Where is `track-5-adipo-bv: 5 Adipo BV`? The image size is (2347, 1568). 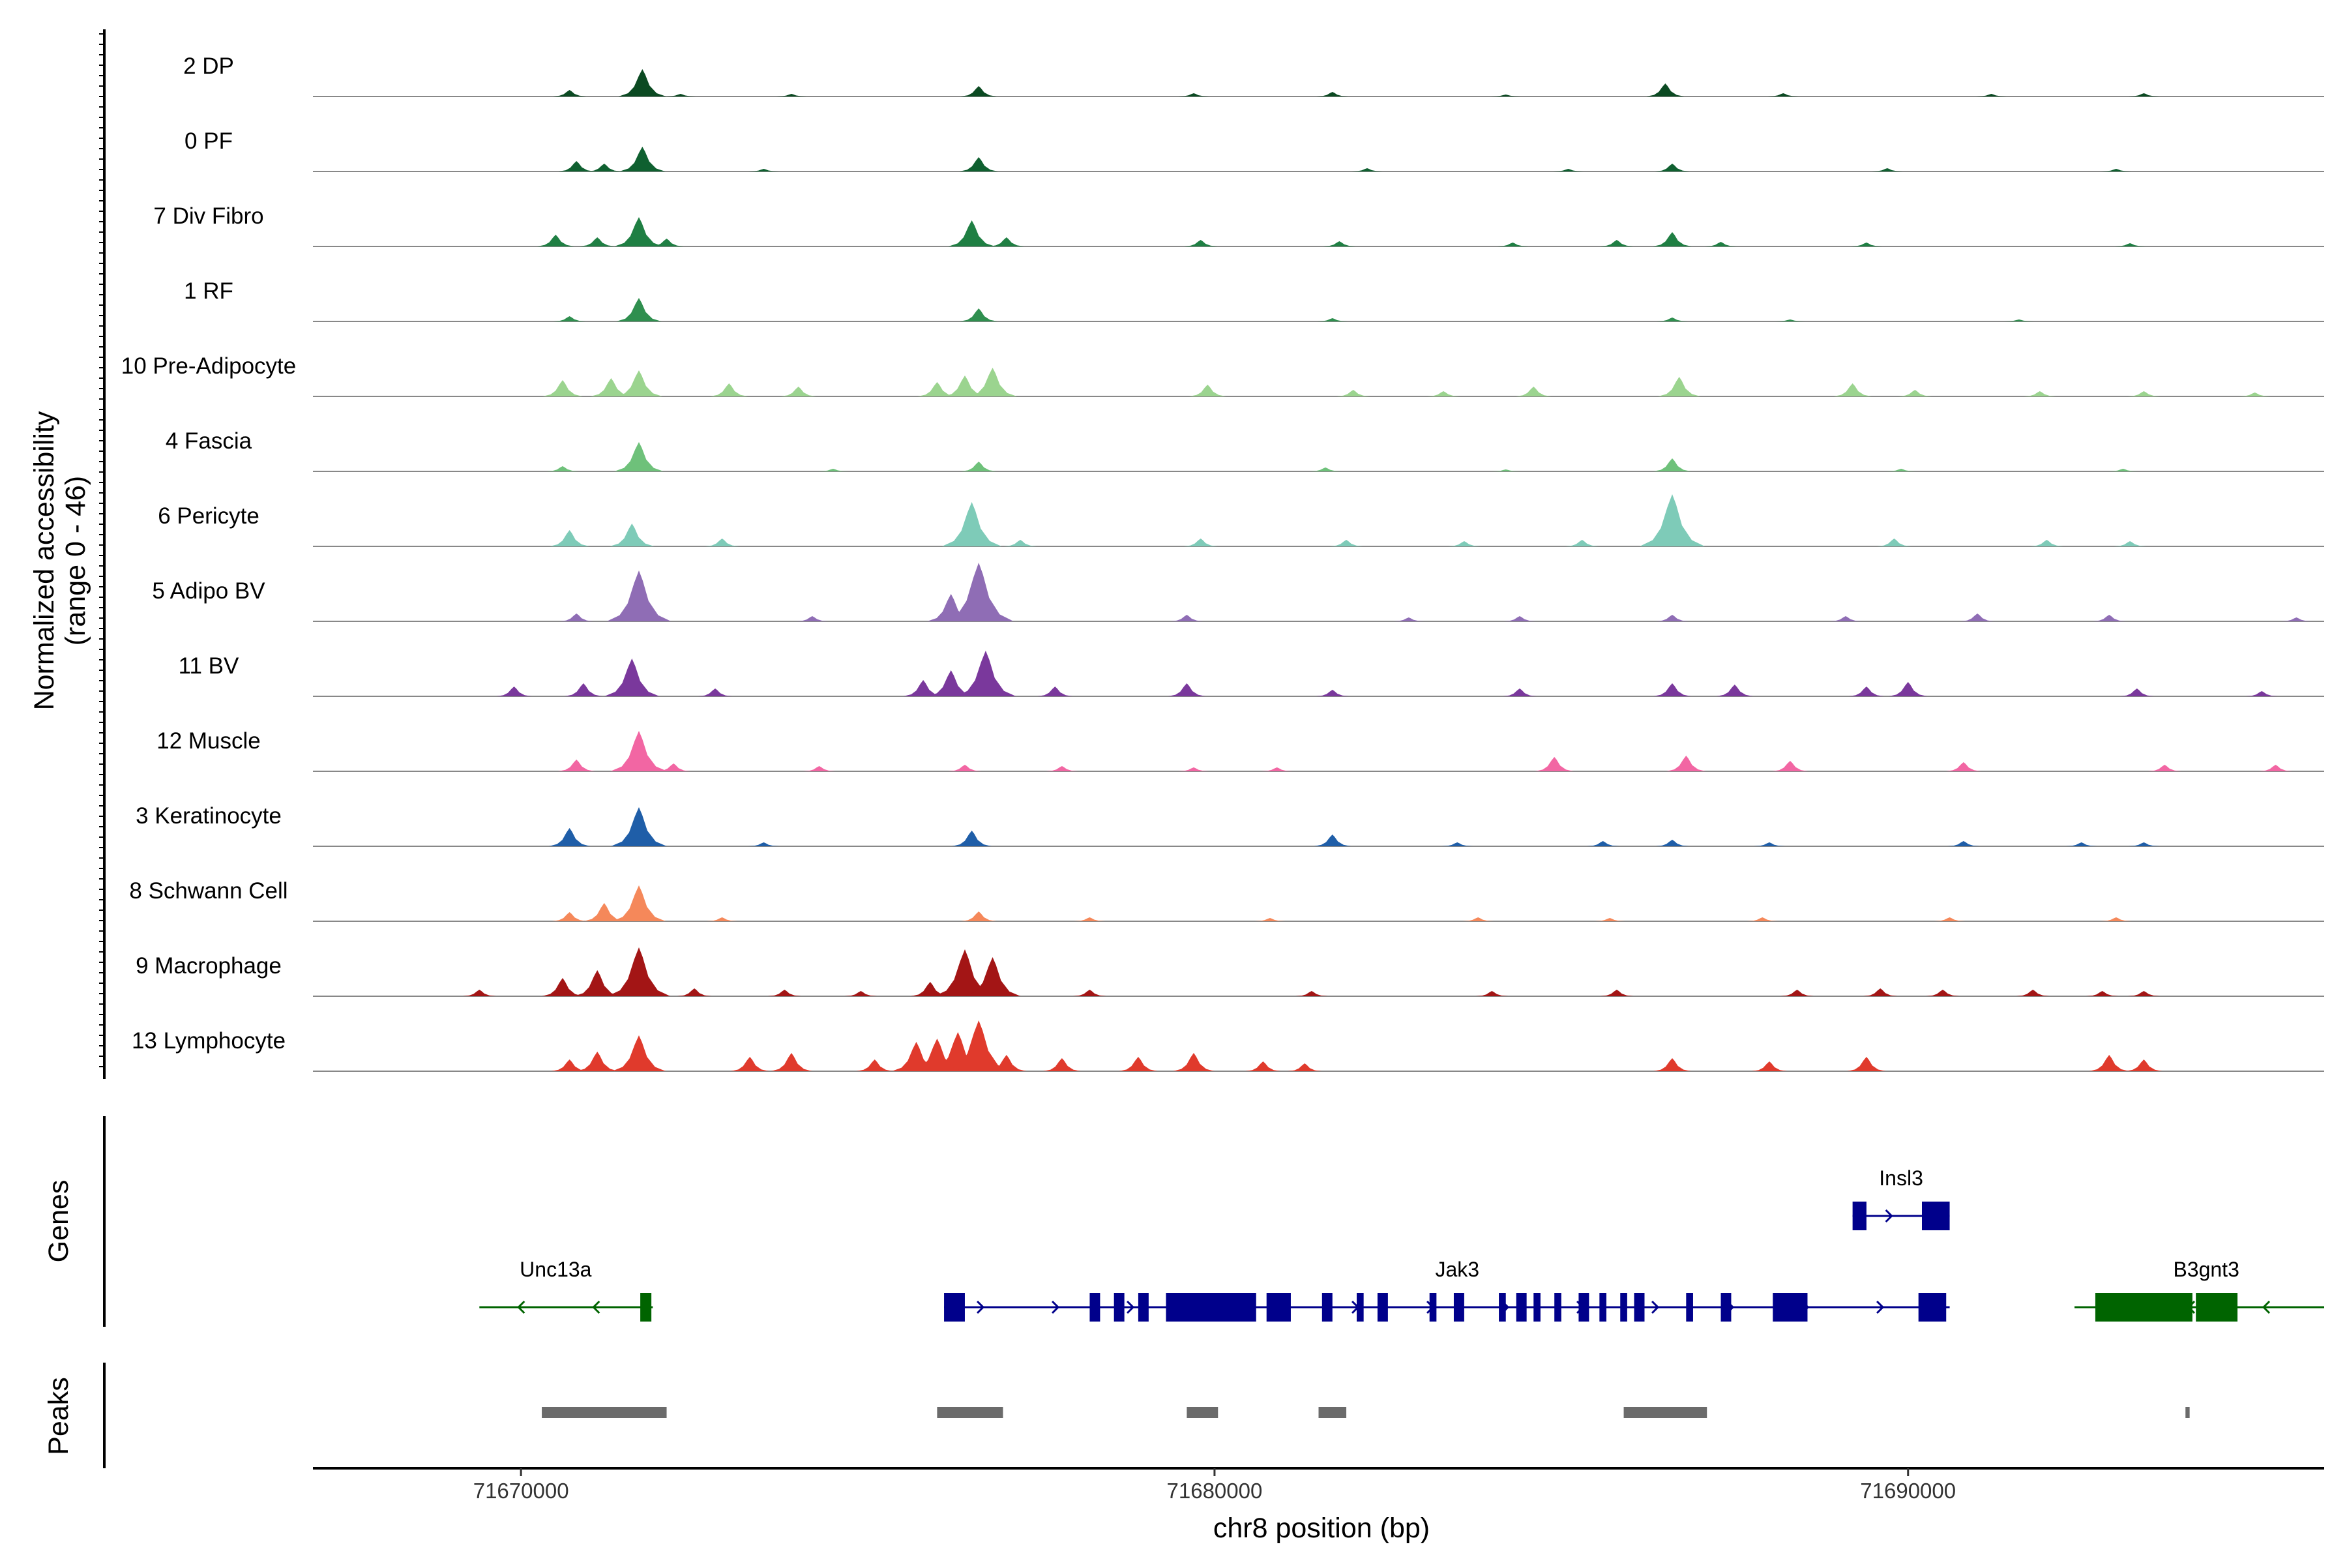 track-5-adipo-bv: 5 Adipo BV is located at coordinates (1238, 592).